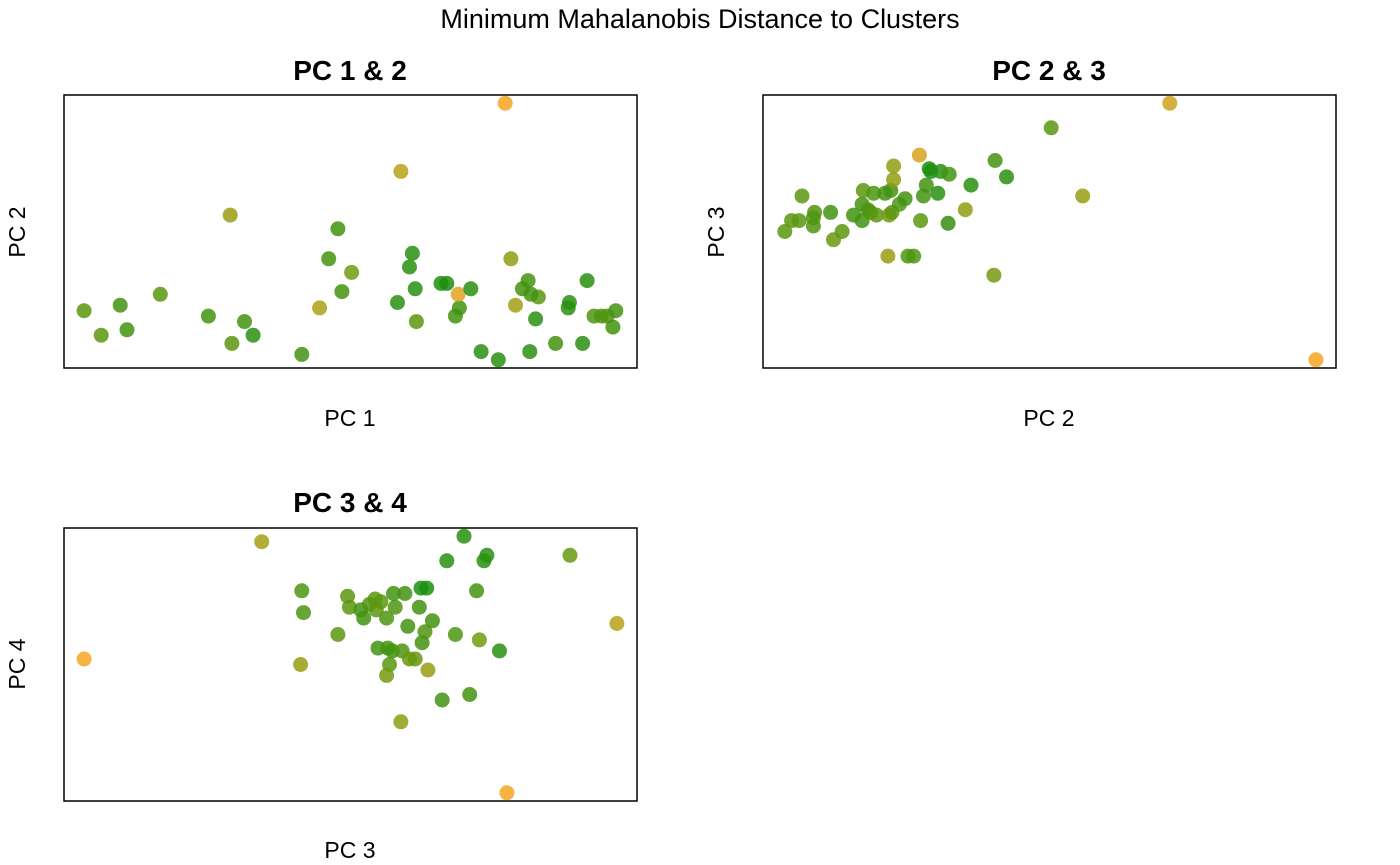  I want to click on x-axis-label: PC 1, so click(349, 418).